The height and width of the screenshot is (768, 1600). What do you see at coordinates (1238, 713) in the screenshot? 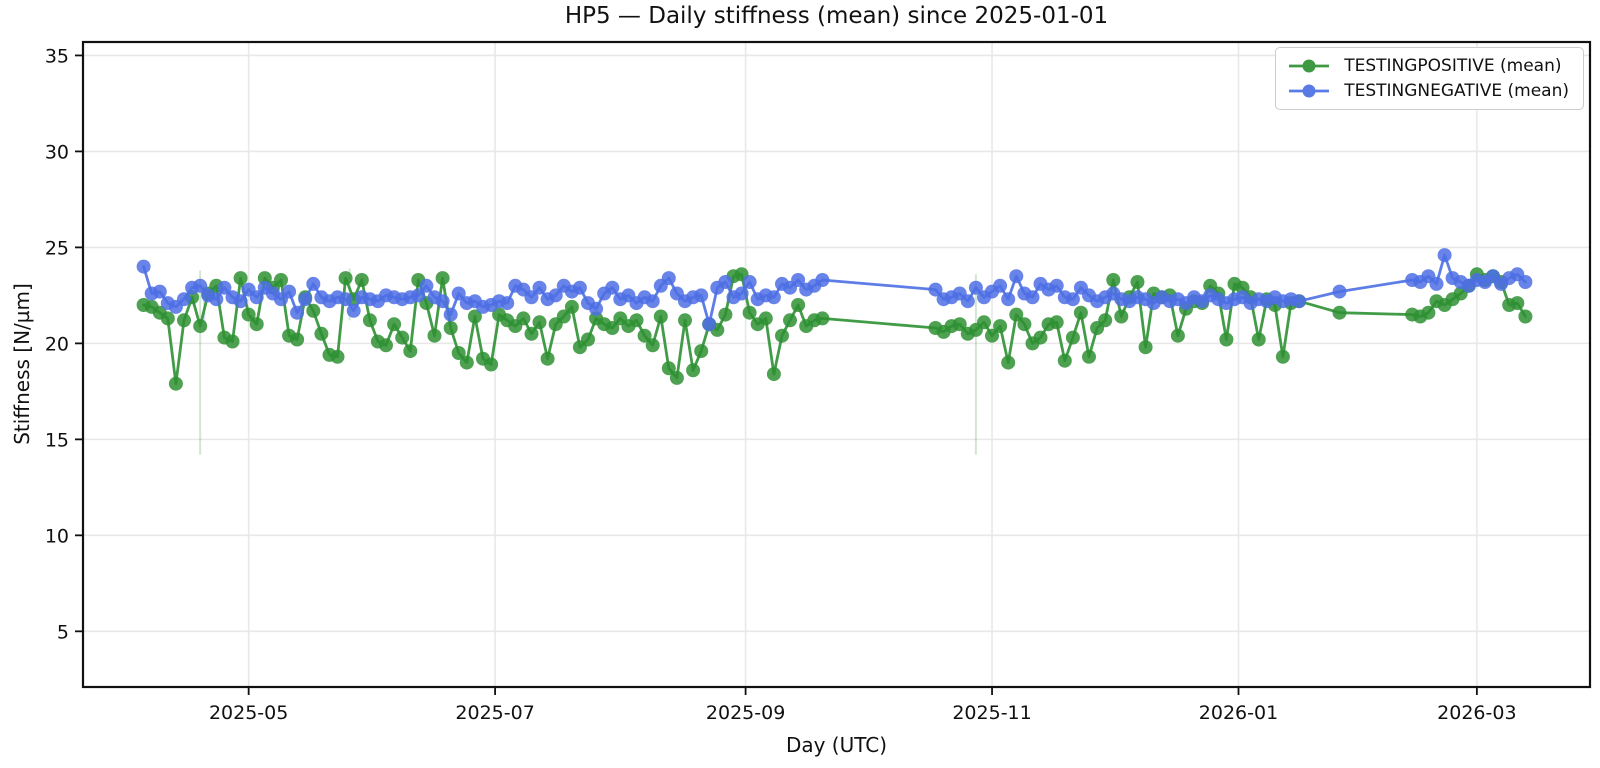
I see `x-tick-label: 2026-01` at bounding box center [1238, 713].